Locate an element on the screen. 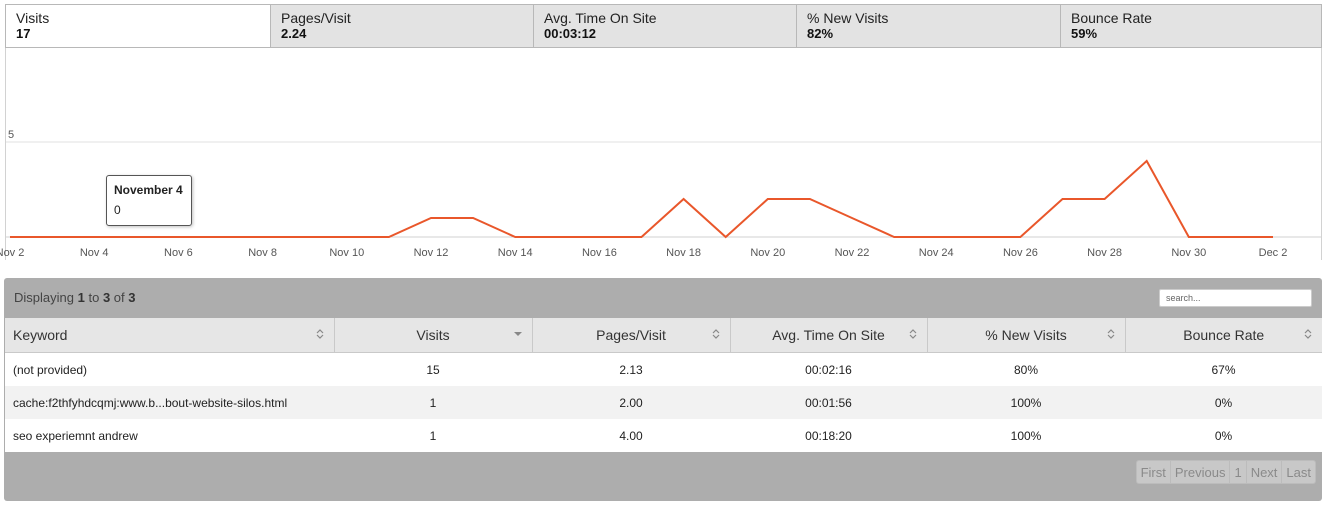 This screenshot has width=1324, height=506. cell-new-visits: 80% is located at coordinates (1026, 369).